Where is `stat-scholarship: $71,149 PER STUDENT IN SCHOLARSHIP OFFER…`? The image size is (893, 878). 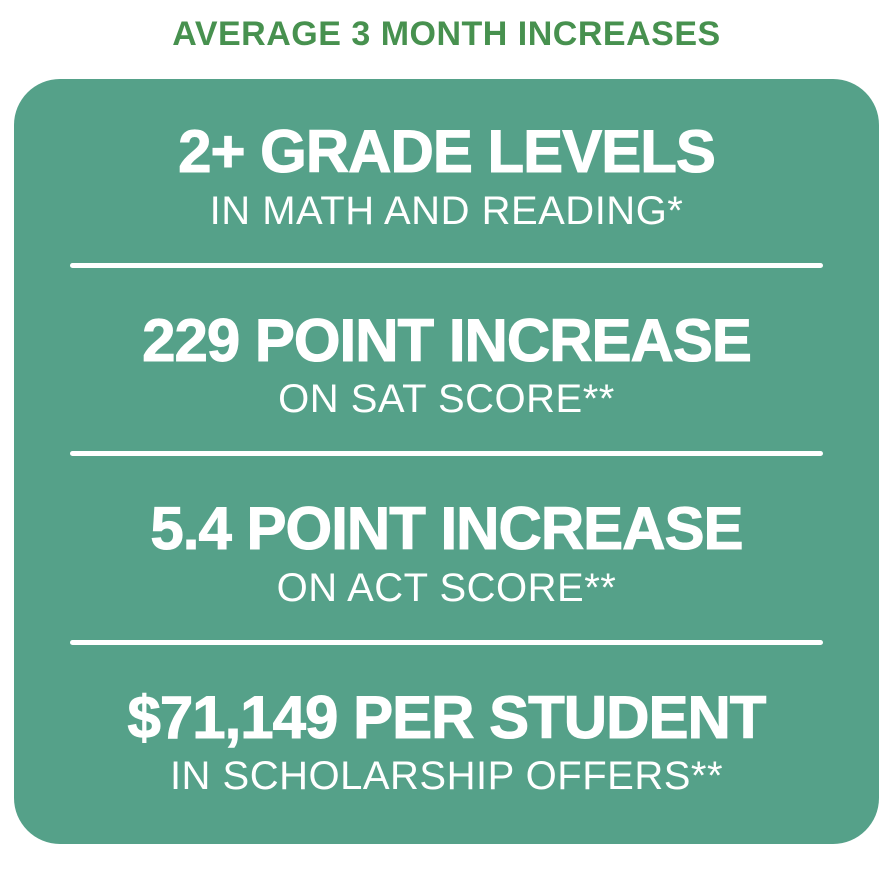 stat-scholarship: $71,149 PER STUDENT IN SCHOLARSHIP OFFER… is located at coordinates (446, 740).